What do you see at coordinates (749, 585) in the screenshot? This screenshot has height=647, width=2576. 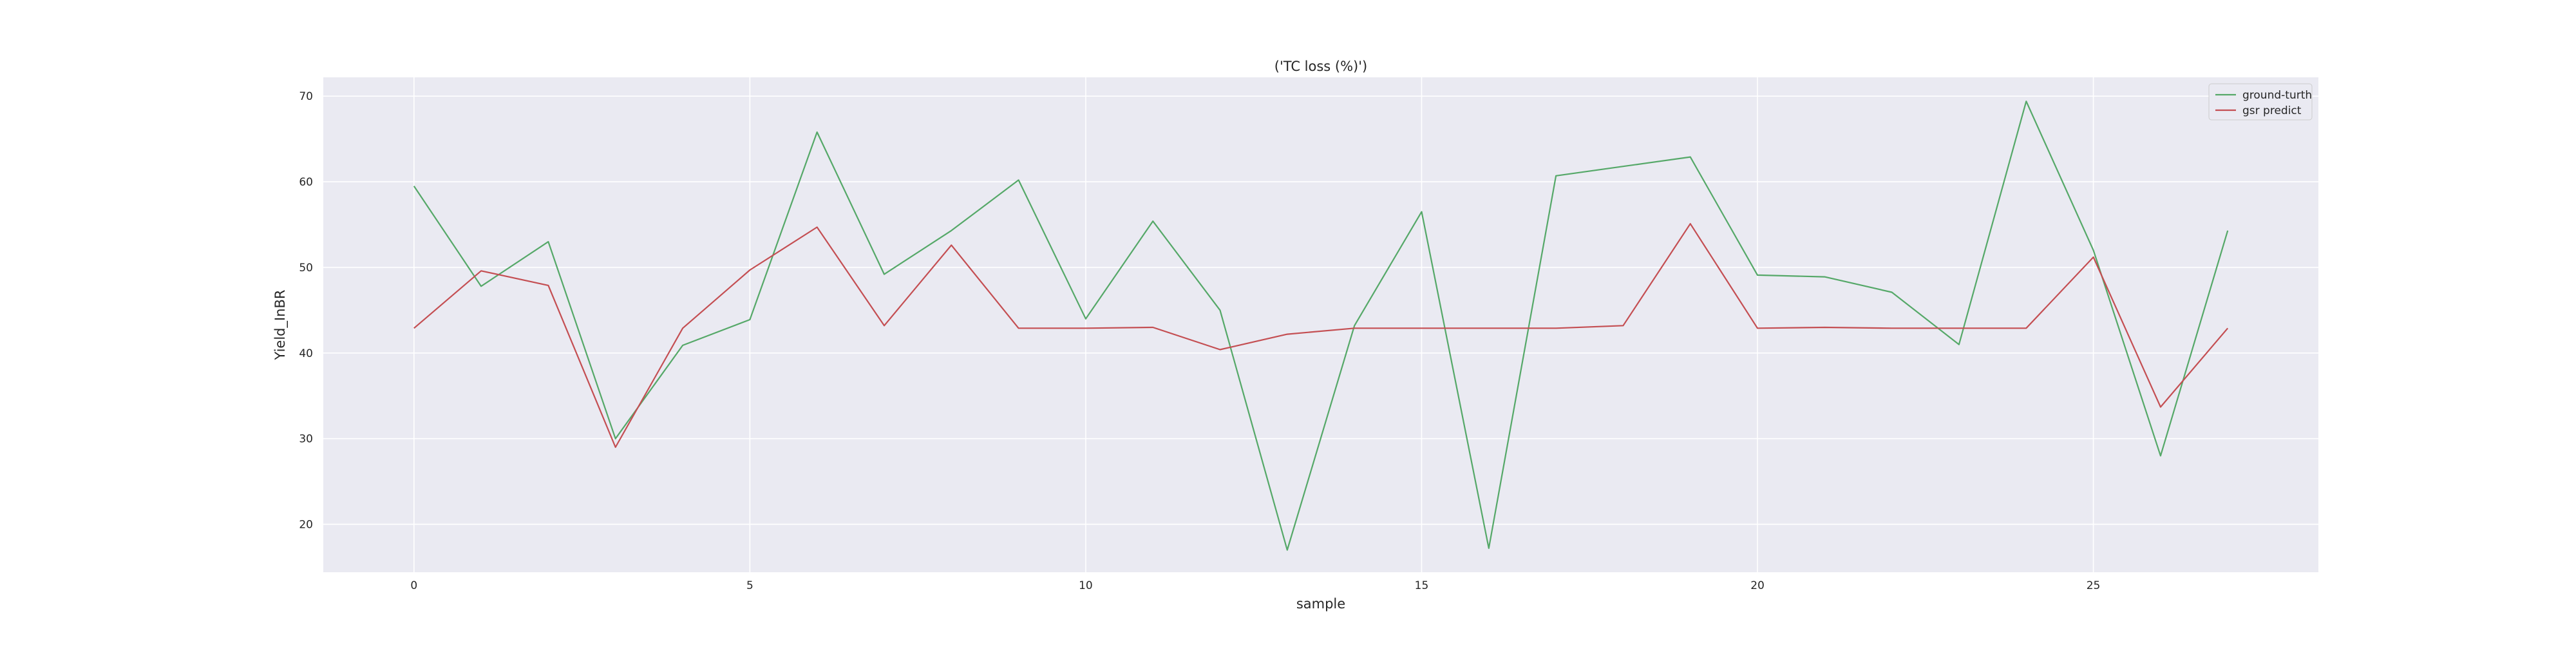 I see `x-tick-label: 5` at bounding box center [749, 585].